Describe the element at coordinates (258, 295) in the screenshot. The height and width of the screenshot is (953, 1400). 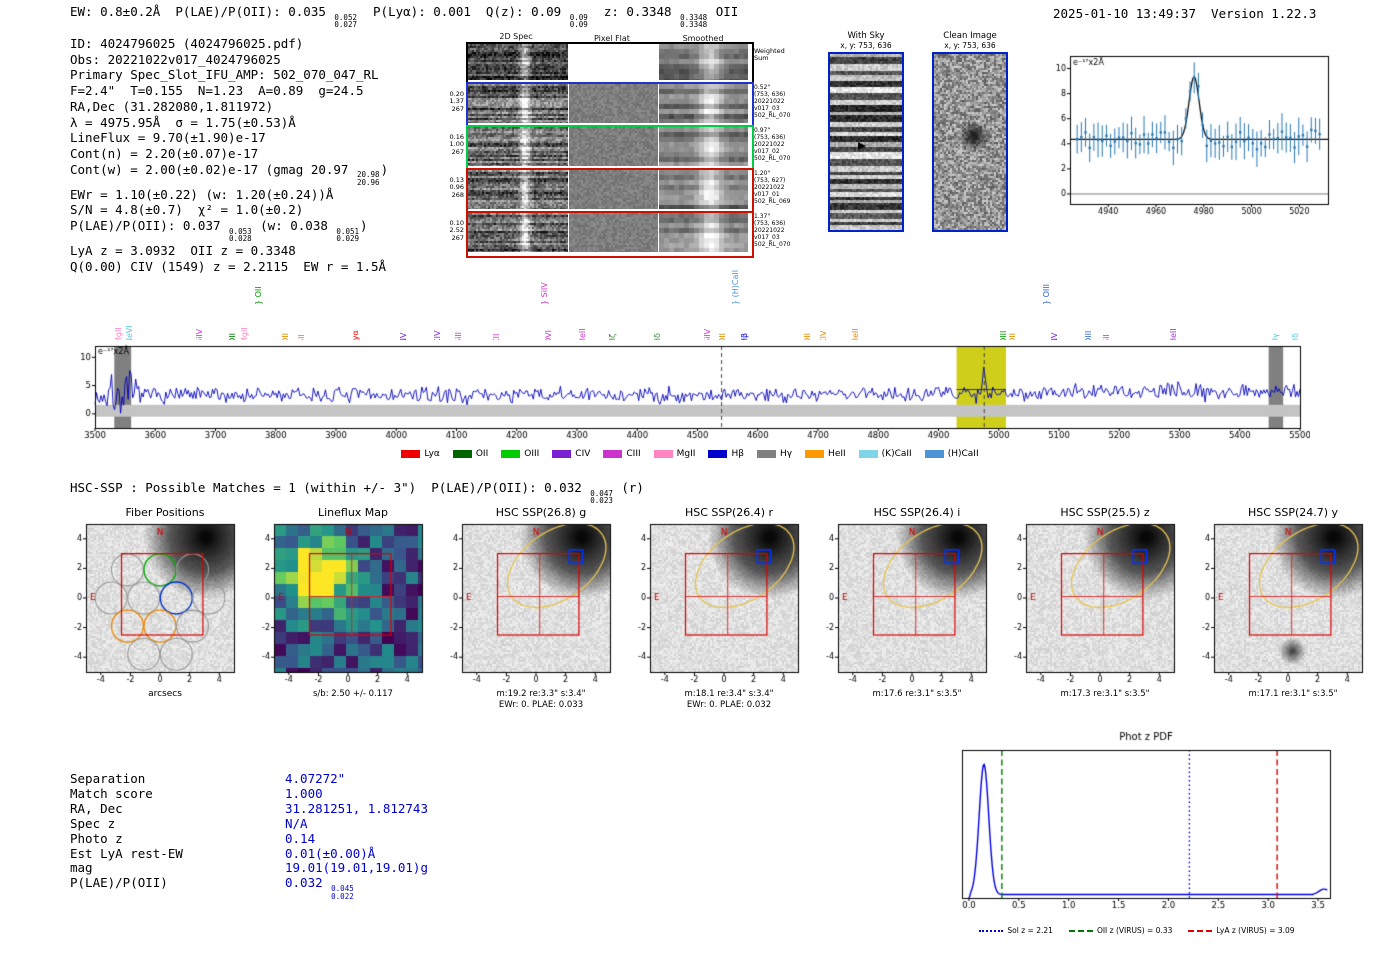
I see `emission-line-label: } OII` at that location.